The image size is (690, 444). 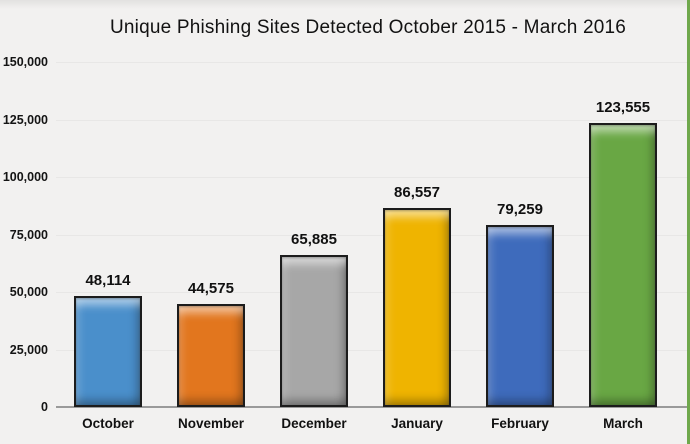 I want to click on bar-november, so click(x=211, y=355).